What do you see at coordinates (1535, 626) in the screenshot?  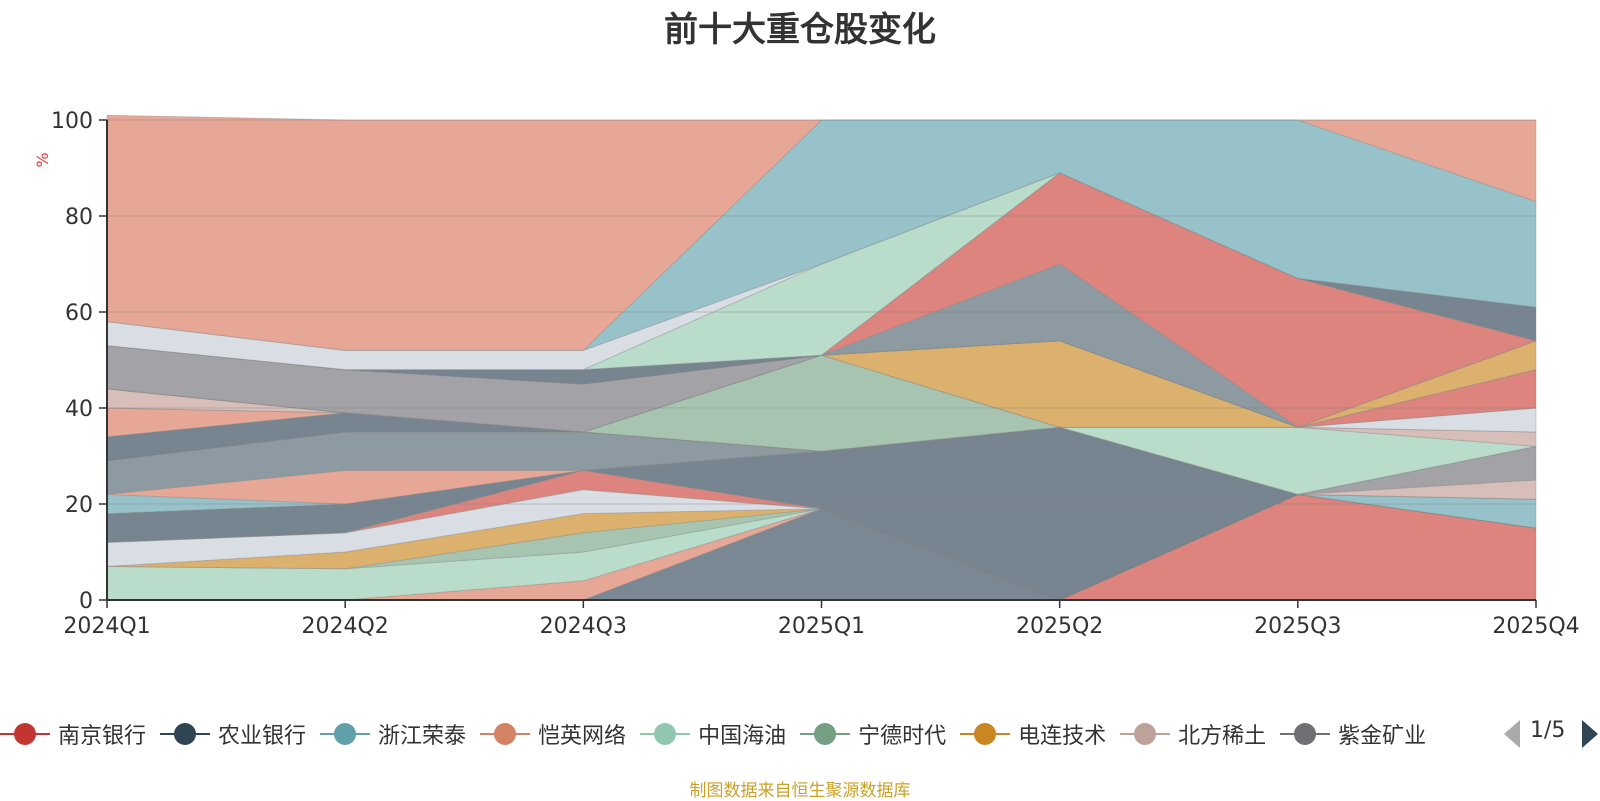 I see `x-tick-label: 2025Q4` at bounding box center [1535, 626].